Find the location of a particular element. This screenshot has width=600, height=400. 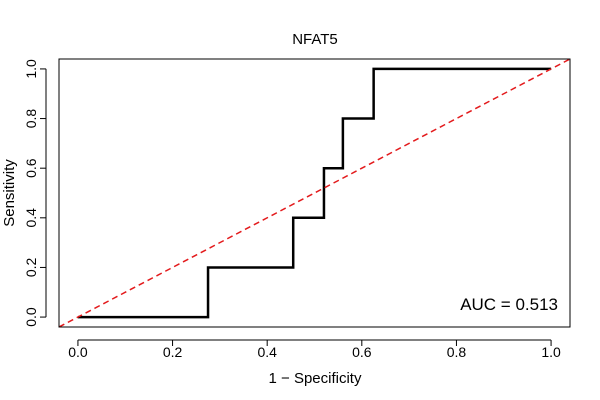

x-tick-label: 0.4 is located at coordinates (267, 352).